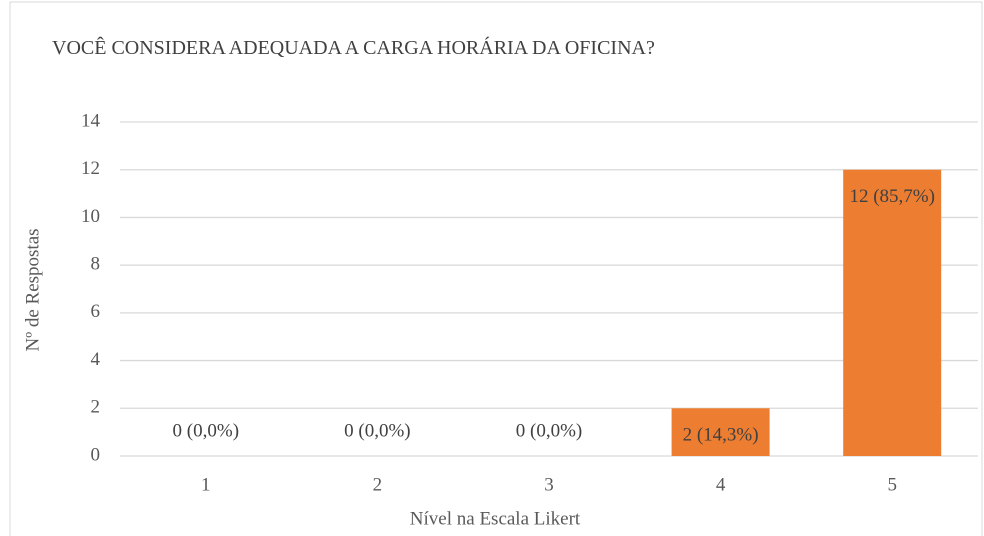  What do you see at coordinates (206, 484) in the screenshot?
I see `x-tick-label: 1` at bounding box center [206, 484].